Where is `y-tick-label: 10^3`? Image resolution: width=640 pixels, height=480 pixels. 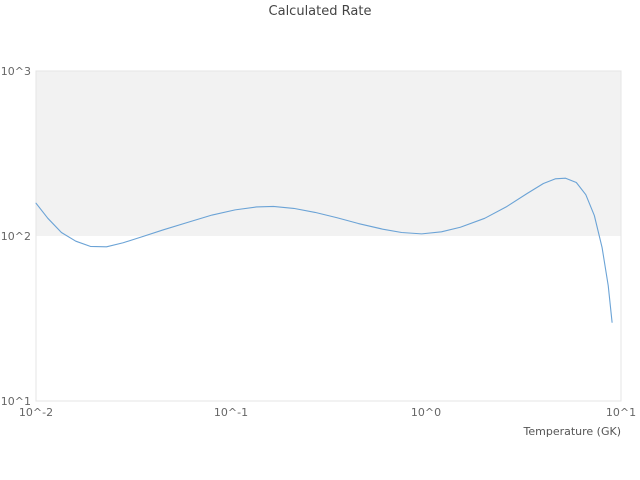
y-tick-label: 10^3 is located at coordinates (16, 71).